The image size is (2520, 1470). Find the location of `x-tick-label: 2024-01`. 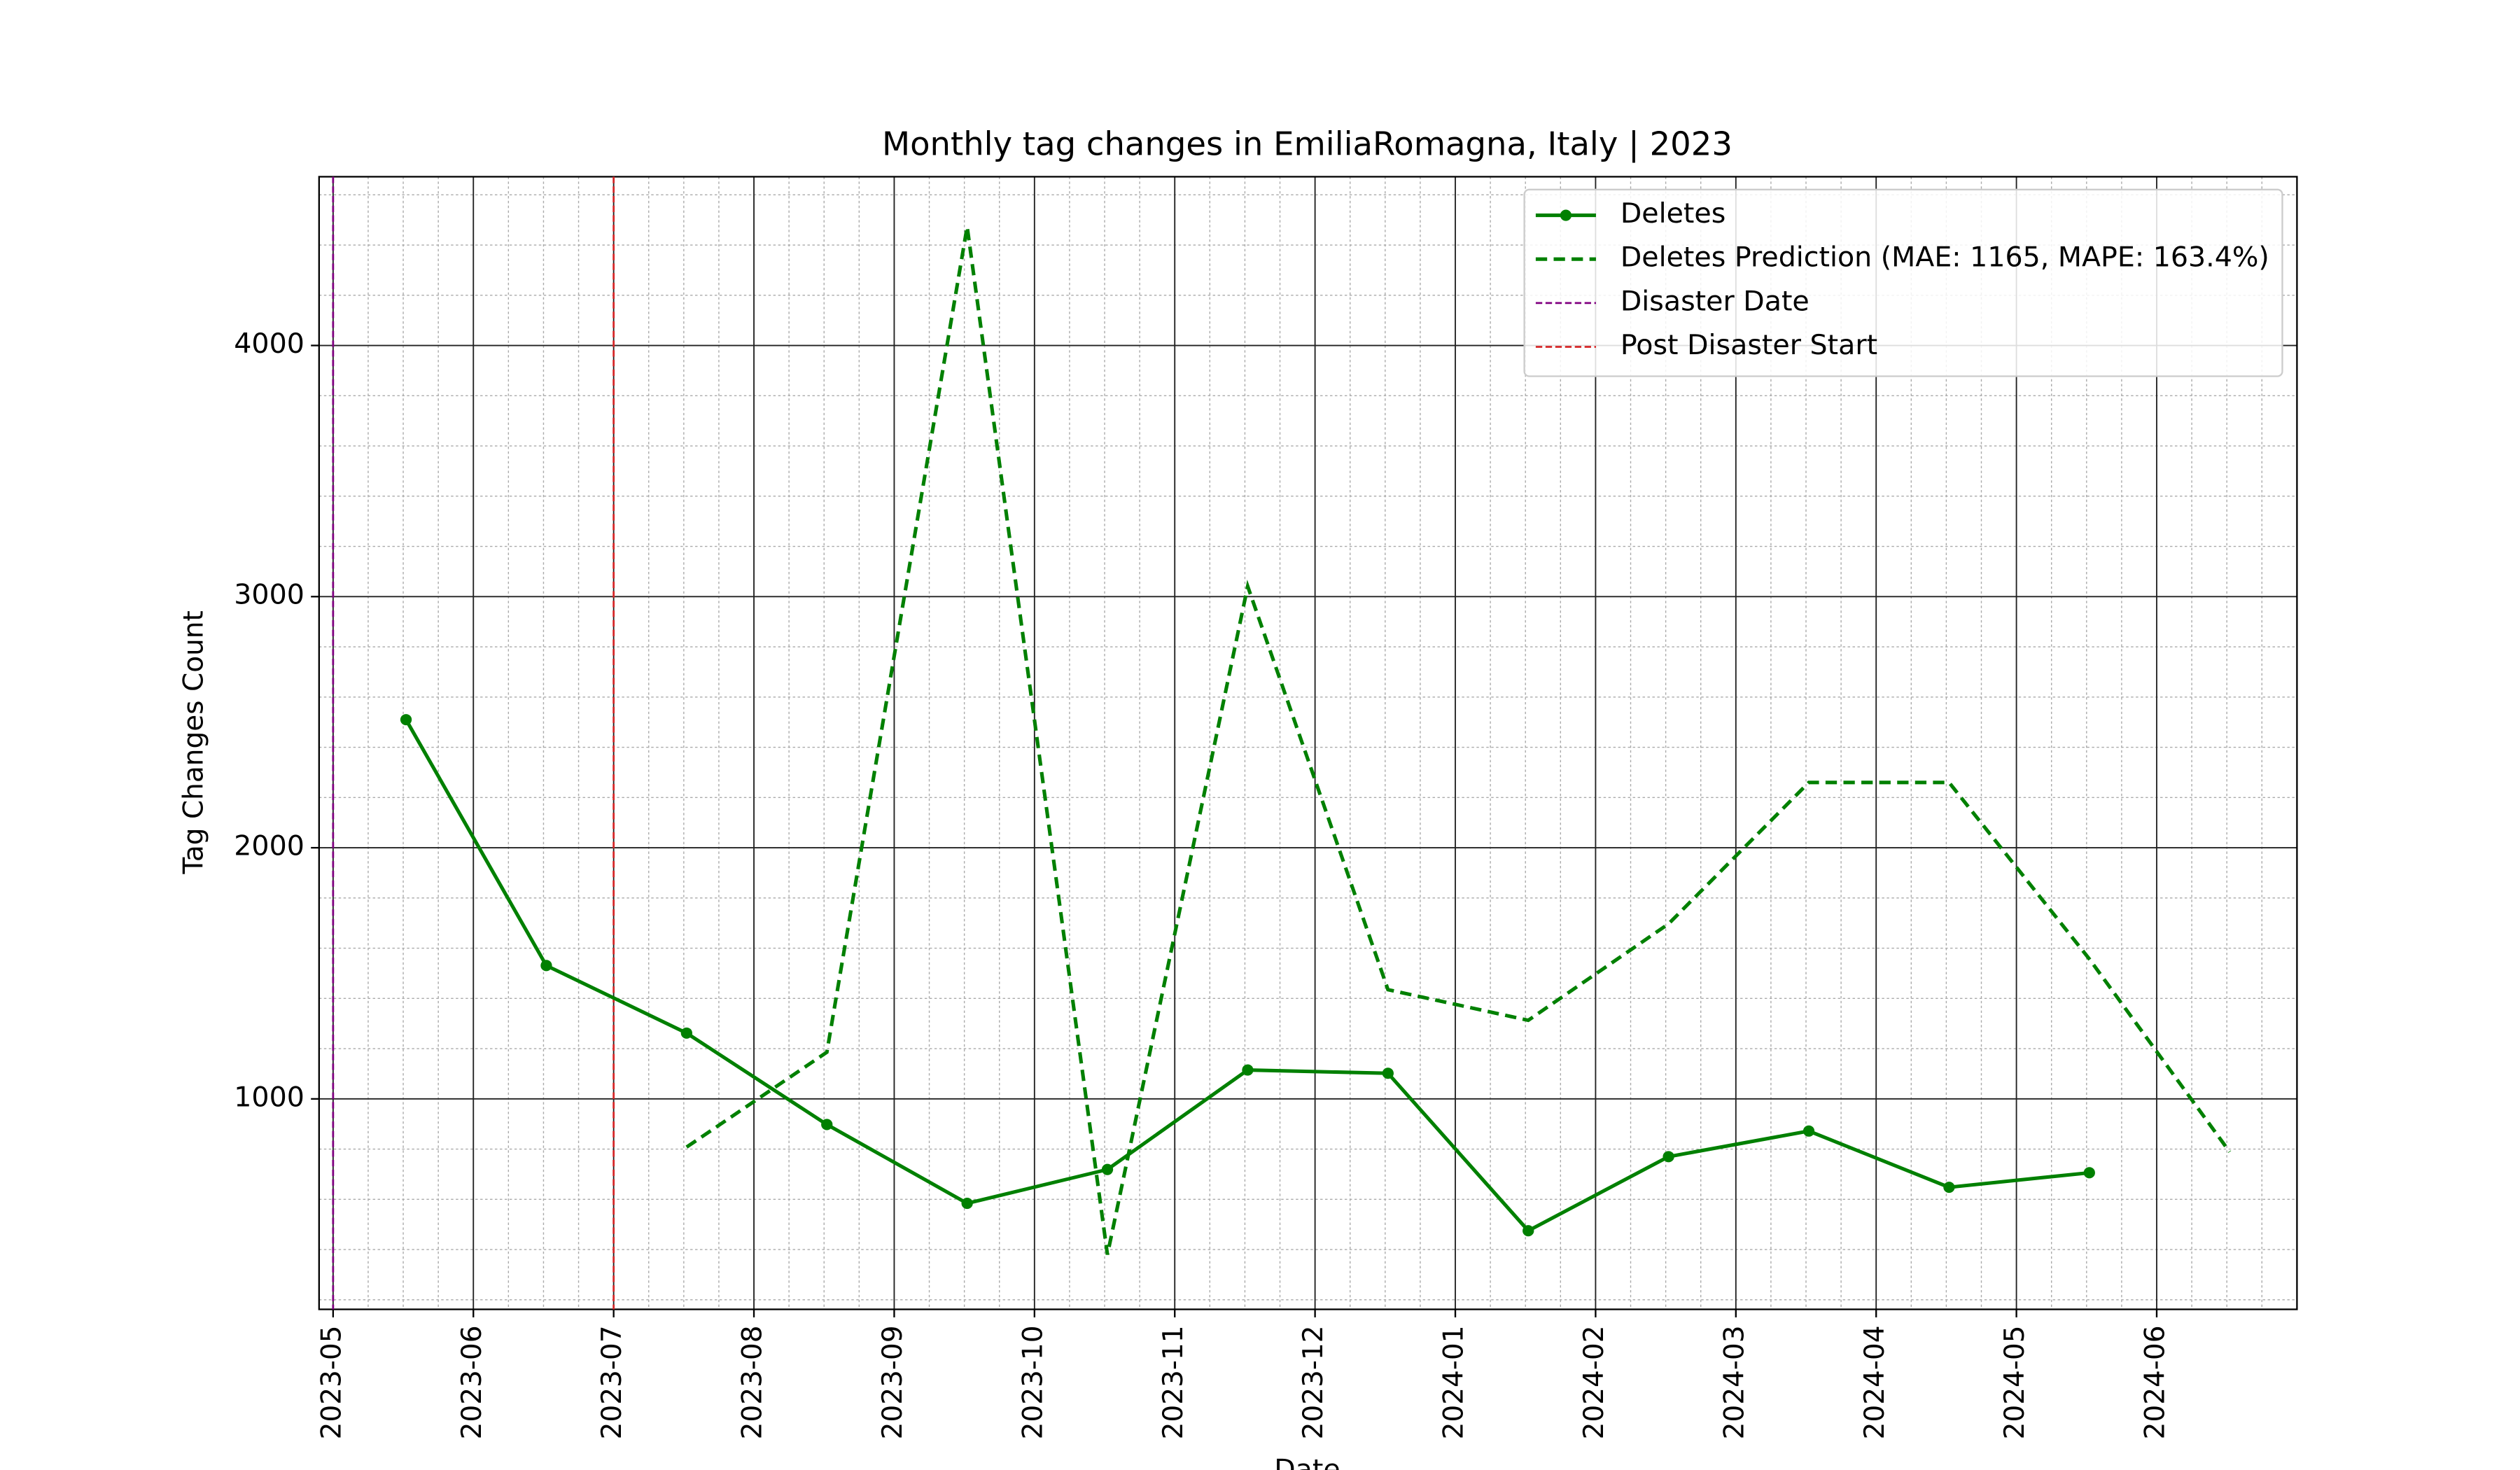

x-tick-label: 2024-01 is located at coordinates (1453, 1382).